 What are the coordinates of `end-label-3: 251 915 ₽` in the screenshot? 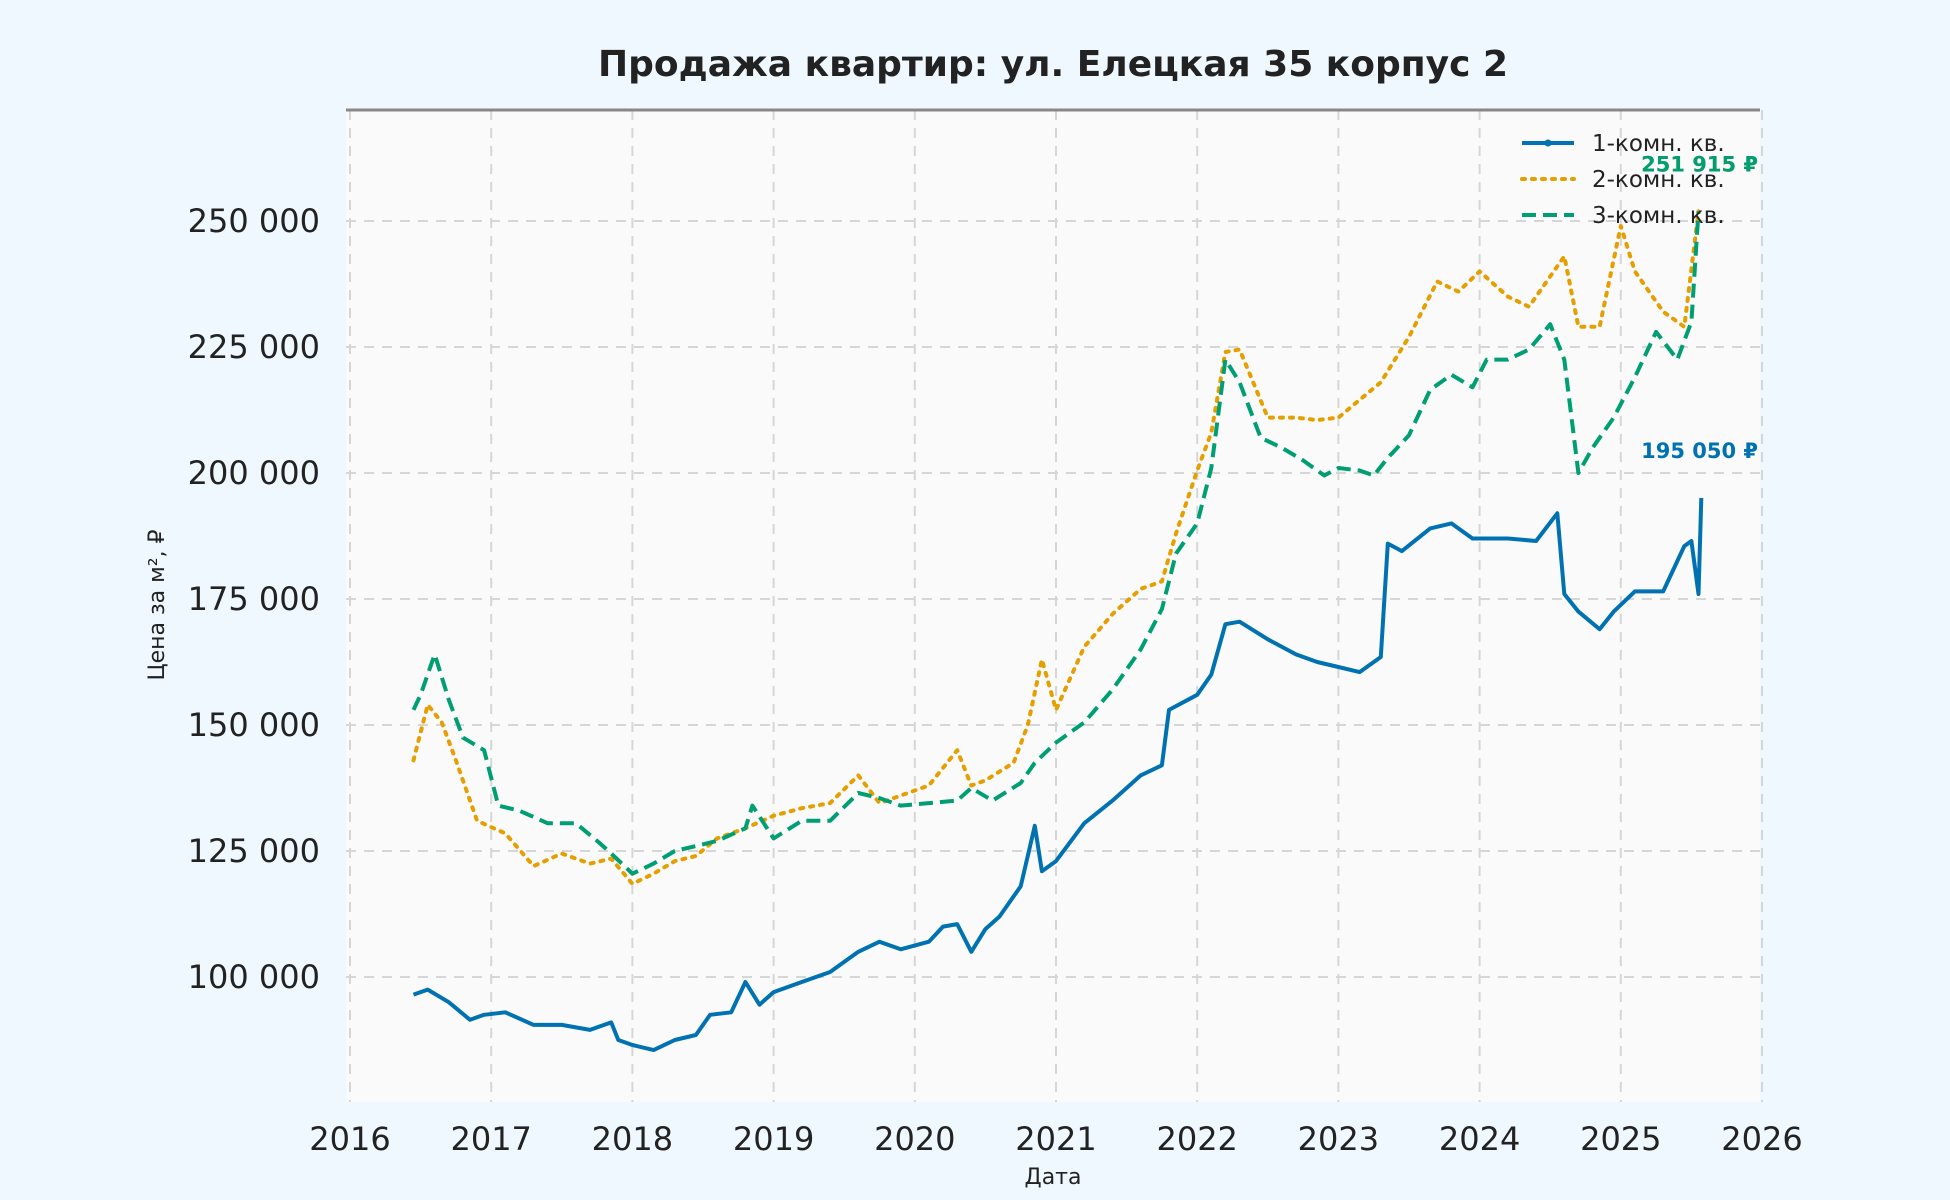 It's located at (1699, 164).